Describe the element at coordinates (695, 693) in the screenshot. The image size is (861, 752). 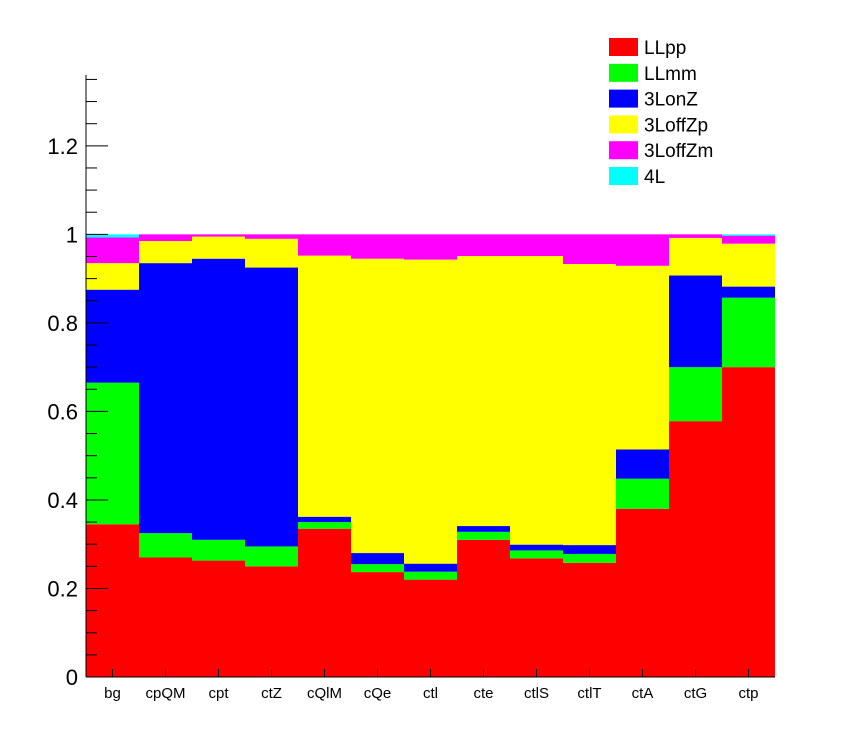
I see `x-tick-label-ctG: ctG` at that location.